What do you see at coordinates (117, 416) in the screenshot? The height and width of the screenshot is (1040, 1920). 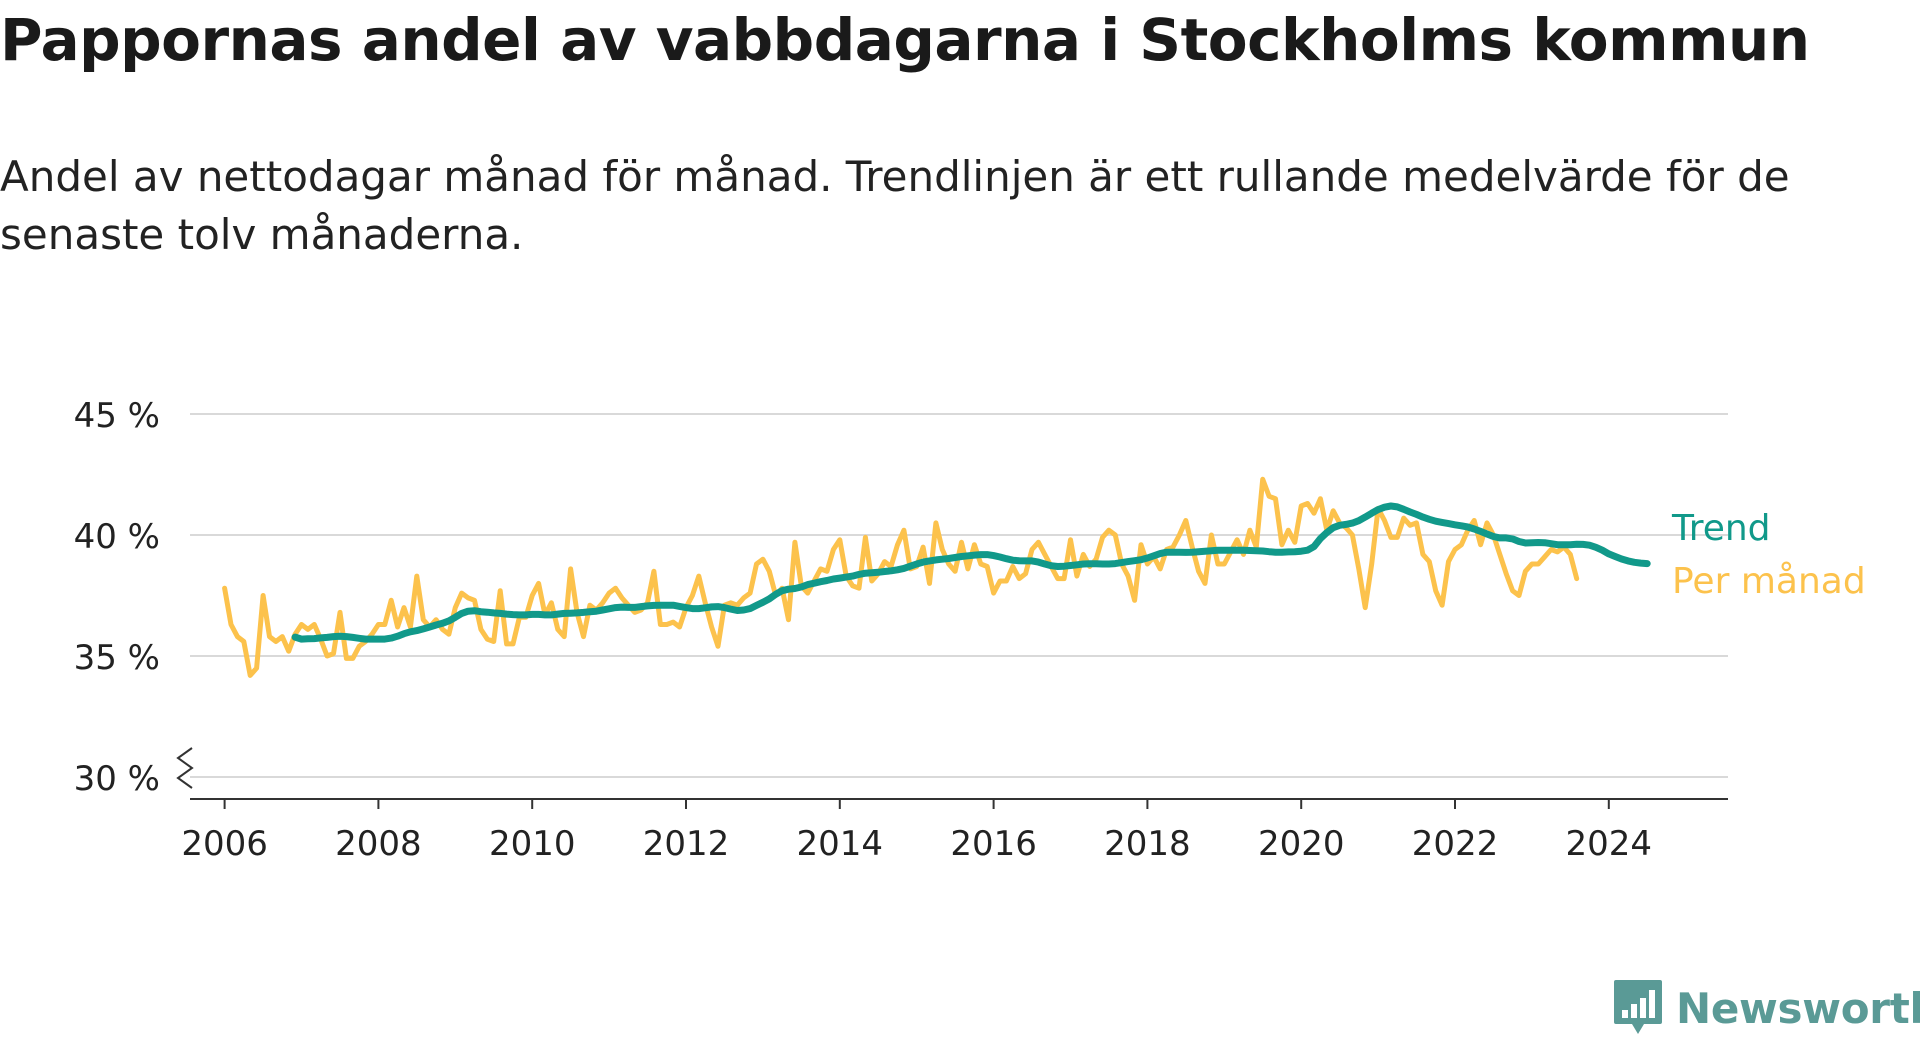 I see `y-tick-label: 45 %` at bounding box center [117, 416].